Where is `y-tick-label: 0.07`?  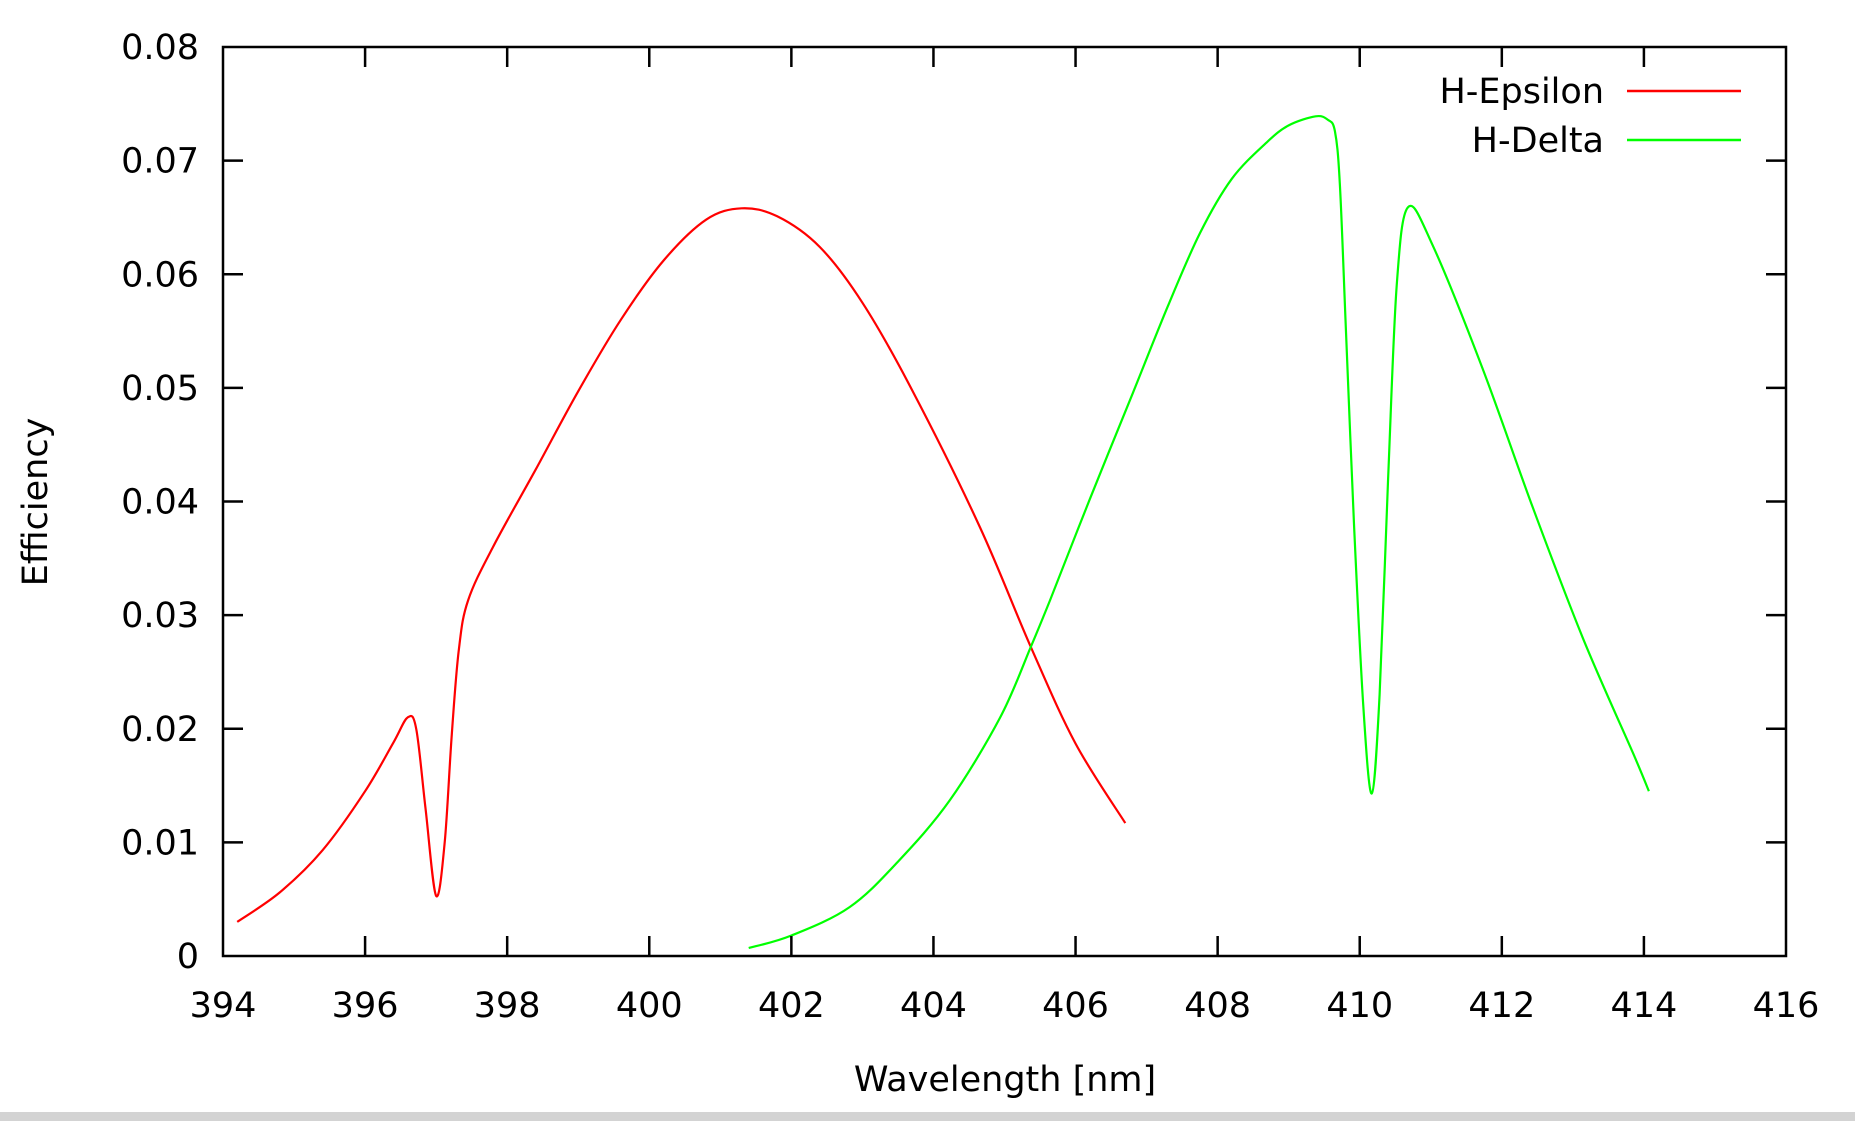
y-tick-label: 0.07 is located at coordinates (160, 162).